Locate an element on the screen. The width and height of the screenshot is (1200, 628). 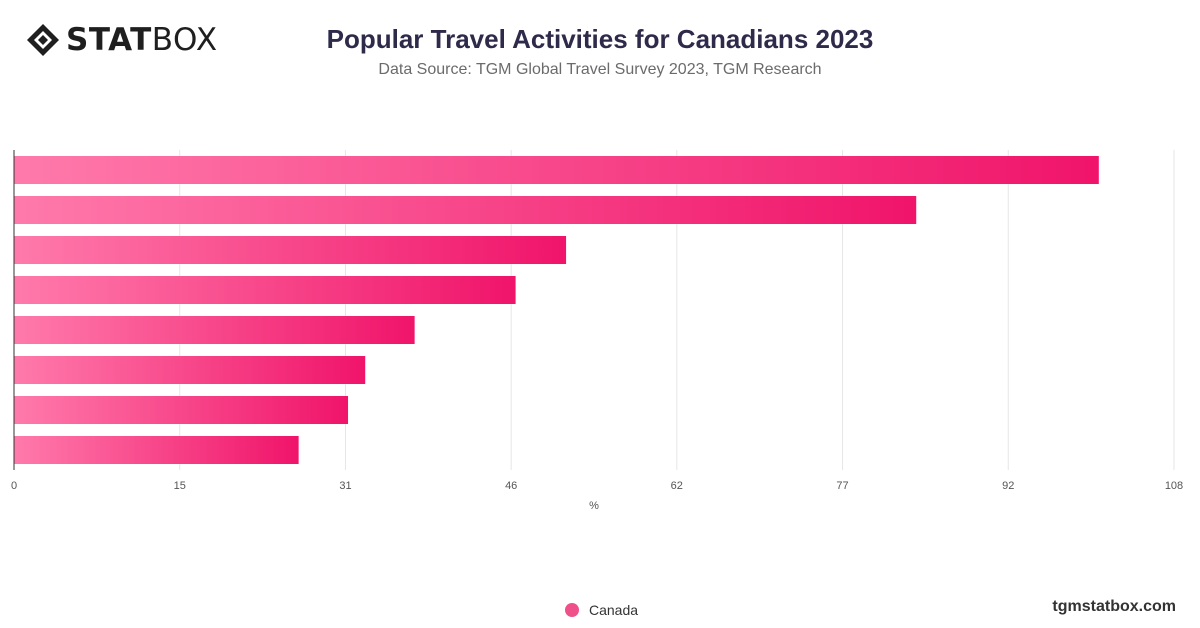
logo-light-text: BOX is located at coordinates (184, 40).